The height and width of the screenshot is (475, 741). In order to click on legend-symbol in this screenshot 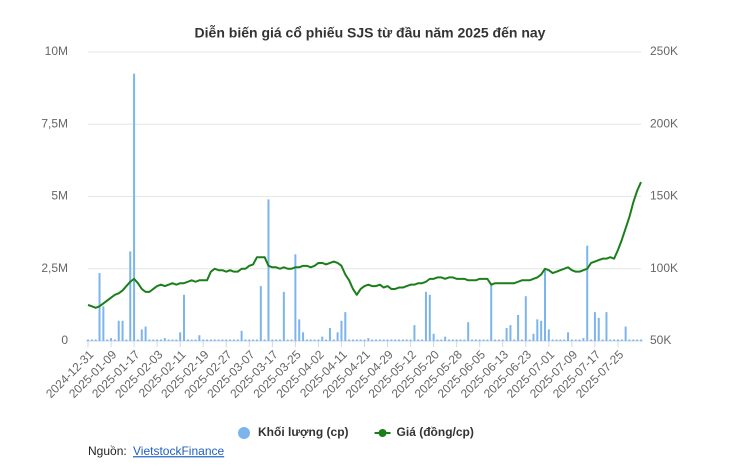, I will do `click(244, 433)`.